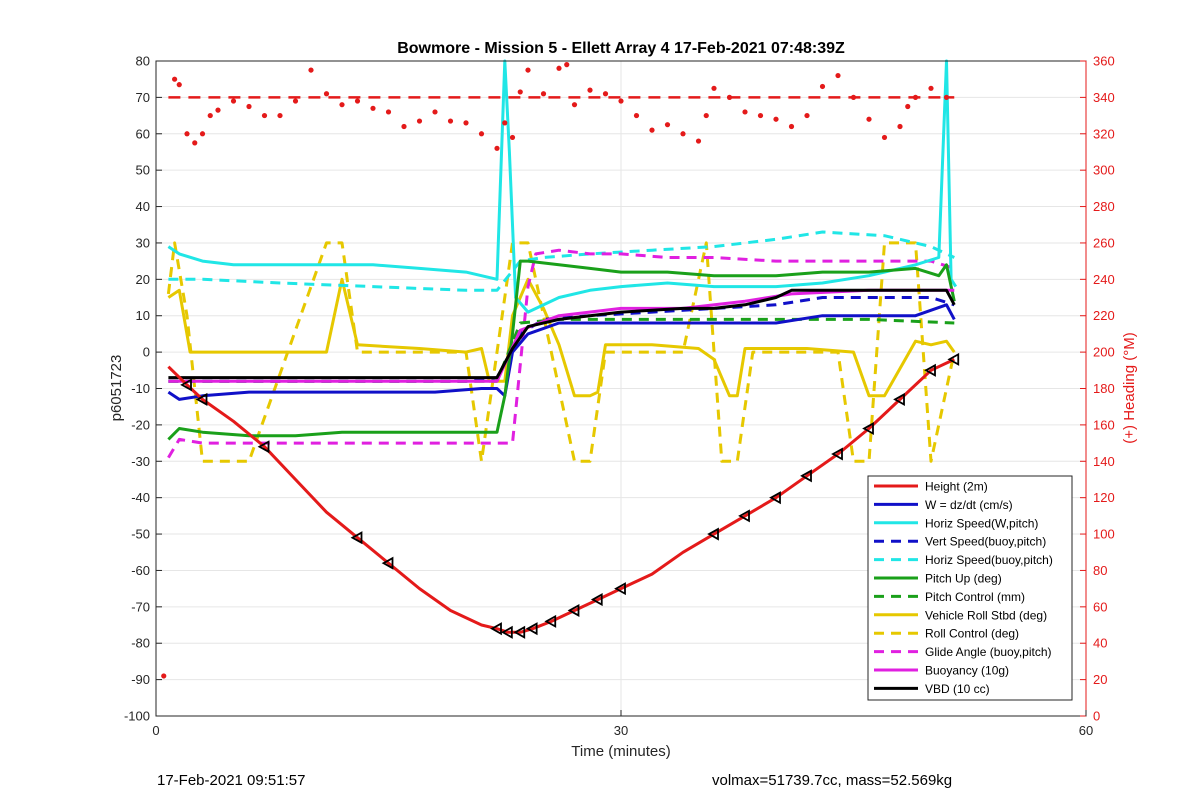  What do you see at coordinates (1100, 570) in the screenshot?
I see `y-right-tick-label: 80` at bounding box center [1100, 570].